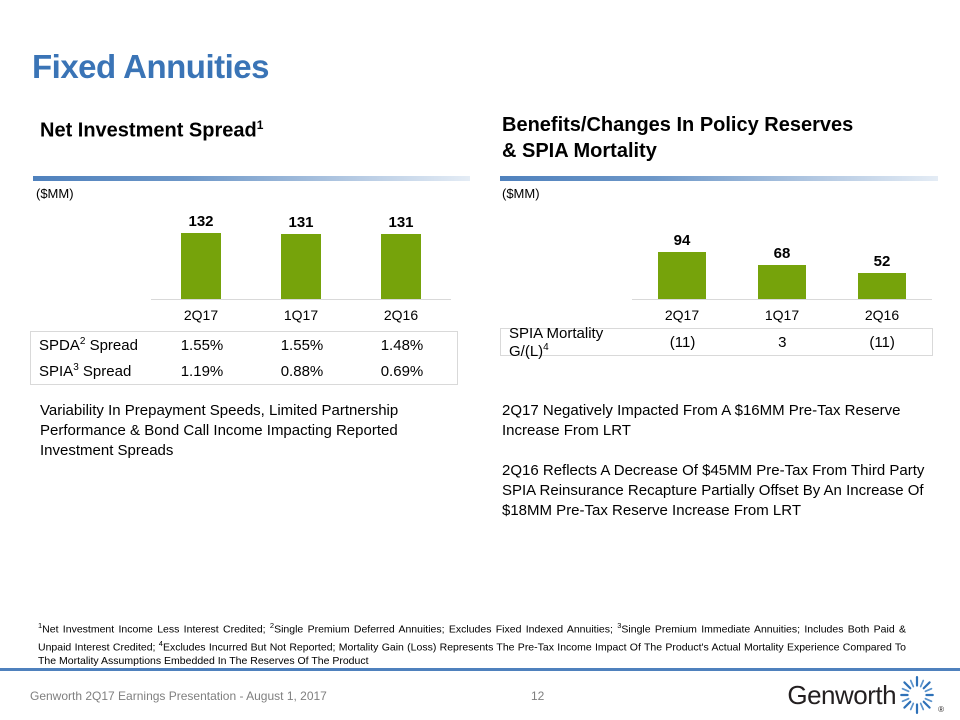  I want to click on right-panel-heading-line2: & SPIA Mortality, so click(579, 151).